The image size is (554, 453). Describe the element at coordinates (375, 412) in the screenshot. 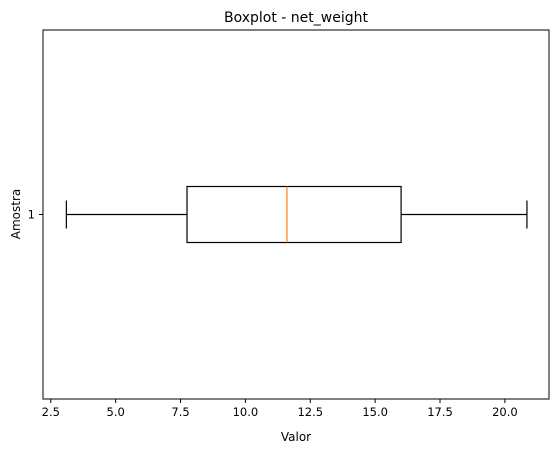

I see `x-tick-label: 15.0` at that location.